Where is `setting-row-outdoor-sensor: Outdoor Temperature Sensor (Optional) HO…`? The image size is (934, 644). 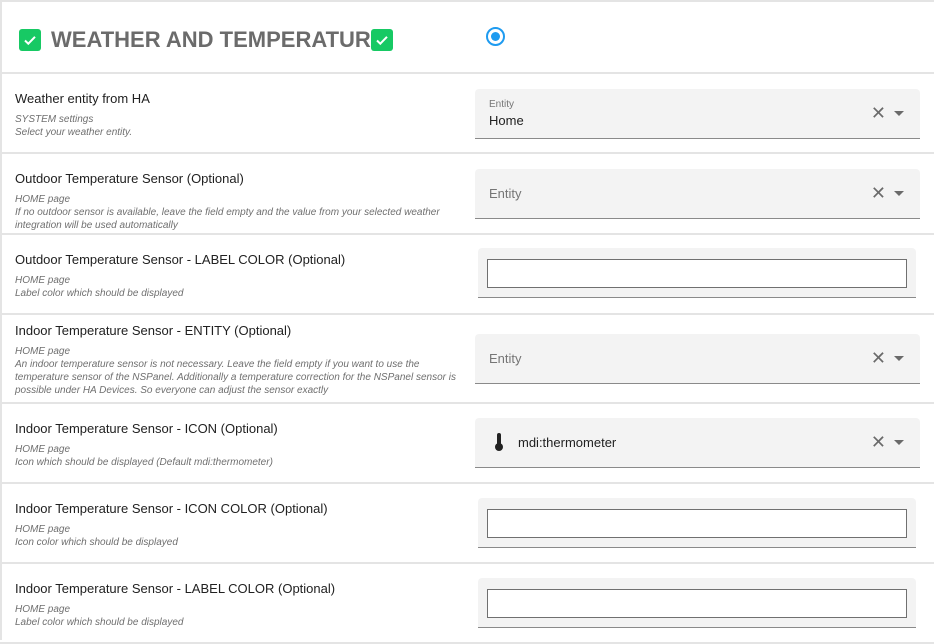 setting-row-outdoor-sensor: Outdoor Temperature Sensor (Optional) HO… is located at coordinates (467, 194).